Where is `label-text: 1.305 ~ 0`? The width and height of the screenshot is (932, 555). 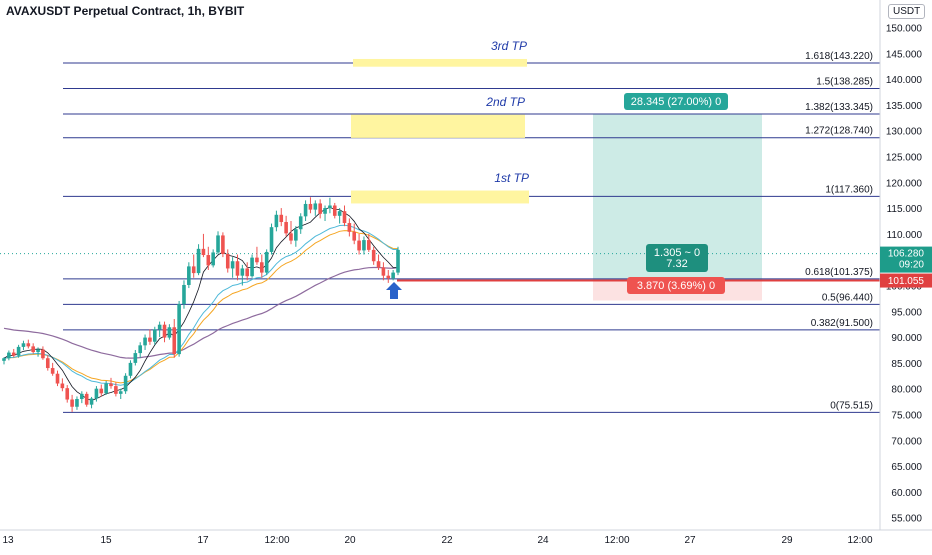
label-text: 1.305 ~ 0 is located at coordinates (677, 253).